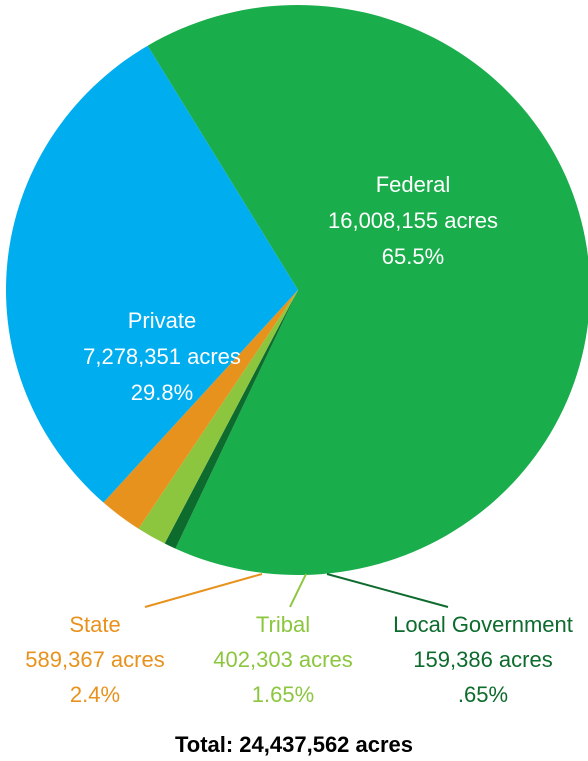  I want to click on private-name: Private, so click(162, 320).